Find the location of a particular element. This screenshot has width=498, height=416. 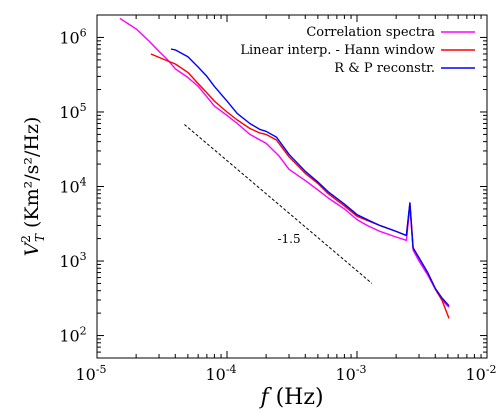

reference-slope-line is located at coordinates (278, 204).